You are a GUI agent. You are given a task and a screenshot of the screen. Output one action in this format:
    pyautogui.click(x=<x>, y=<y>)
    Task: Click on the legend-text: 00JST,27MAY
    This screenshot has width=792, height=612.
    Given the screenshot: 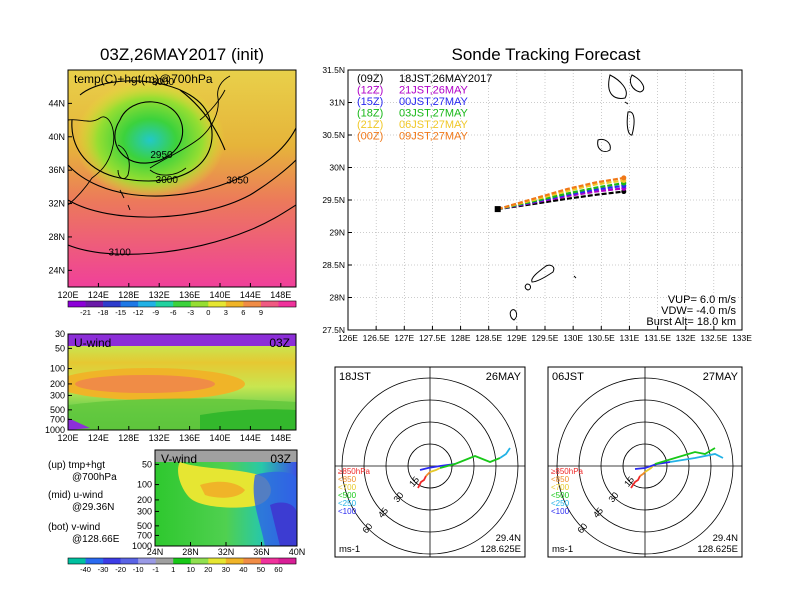 What is the action you would take?
    pyautogui.click(x=434, y=102)
    